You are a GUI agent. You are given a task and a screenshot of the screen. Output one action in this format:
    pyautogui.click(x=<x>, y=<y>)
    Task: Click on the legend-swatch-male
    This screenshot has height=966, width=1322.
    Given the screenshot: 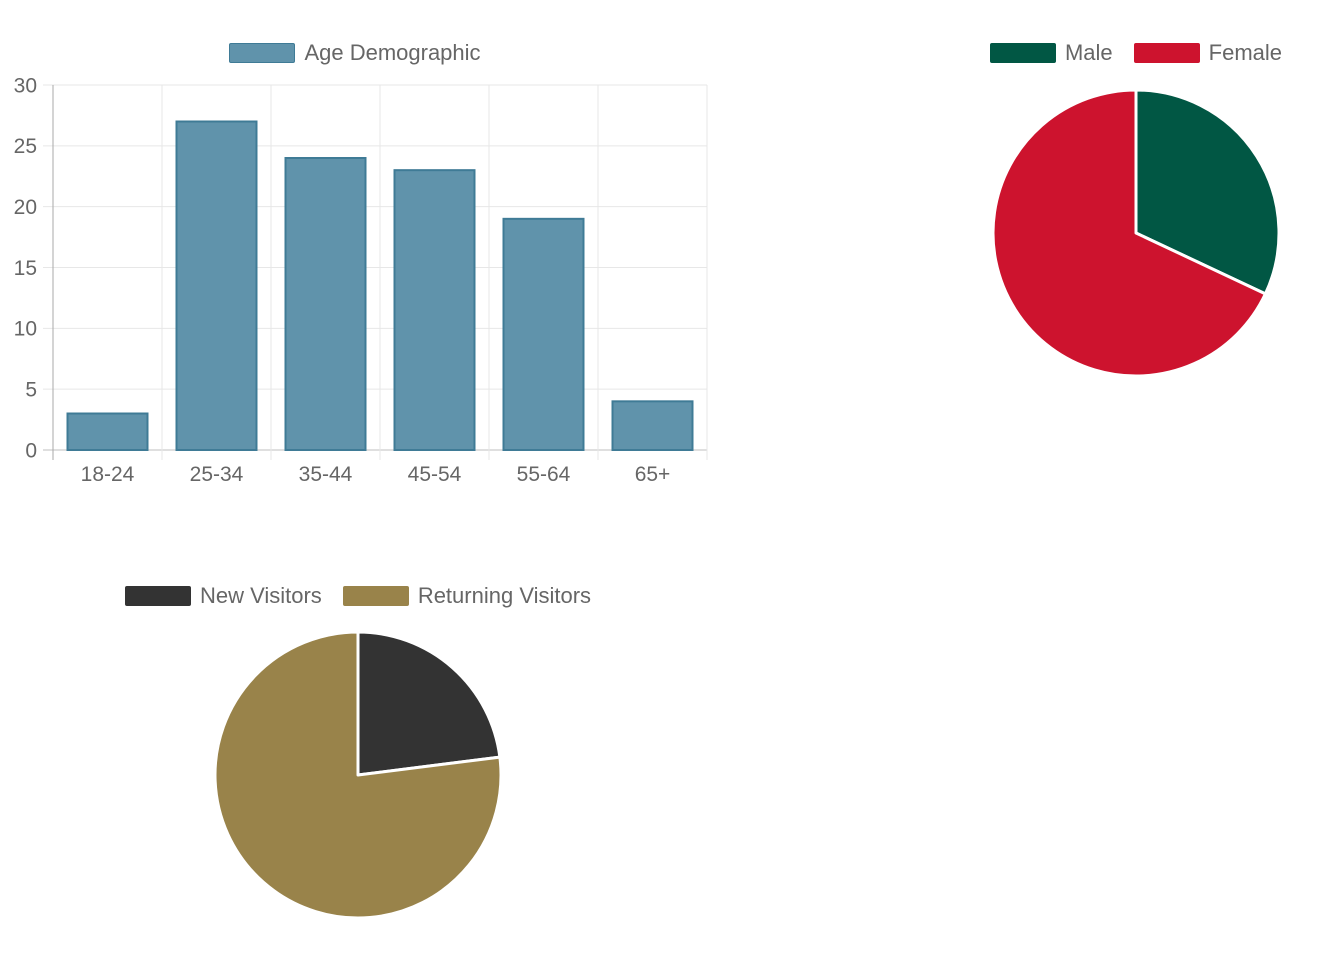 What is the action you would take?
    pyautogui.click(x=1022, y=53)
    